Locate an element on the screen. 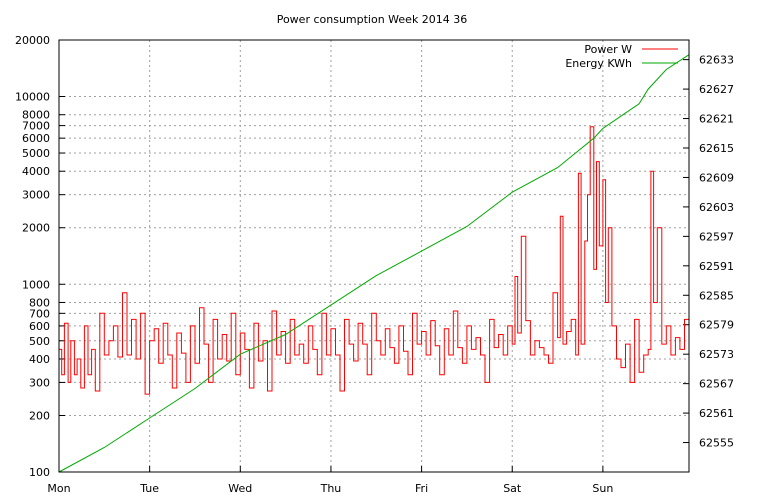  x-axis-tick-label: Tue is located at coordinates (149, 488).